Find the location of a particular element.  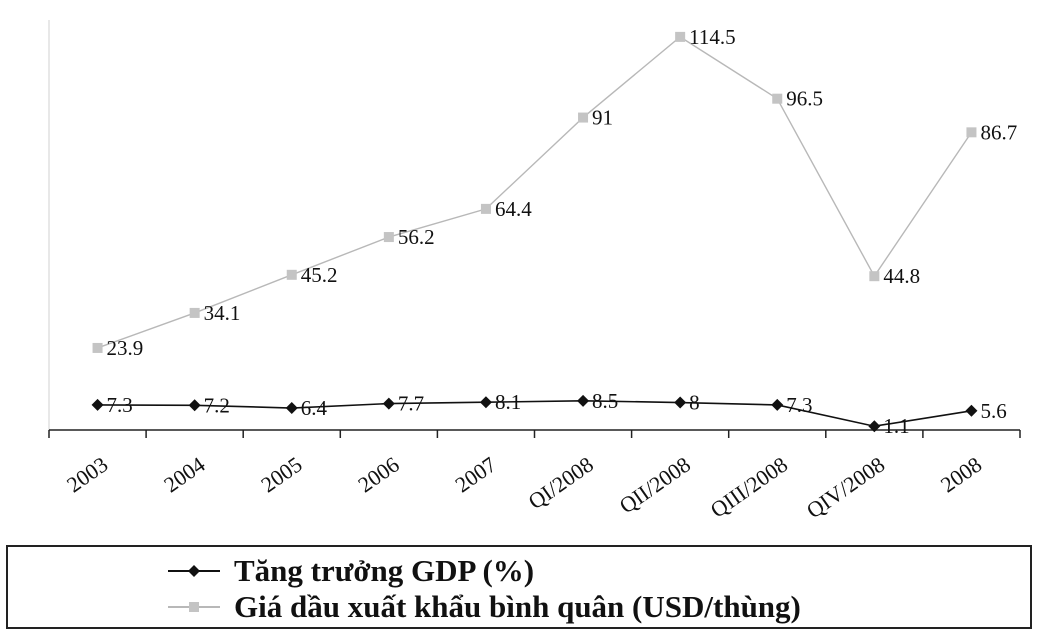

data-label: 45.2 is located at coordinates (319, 275).